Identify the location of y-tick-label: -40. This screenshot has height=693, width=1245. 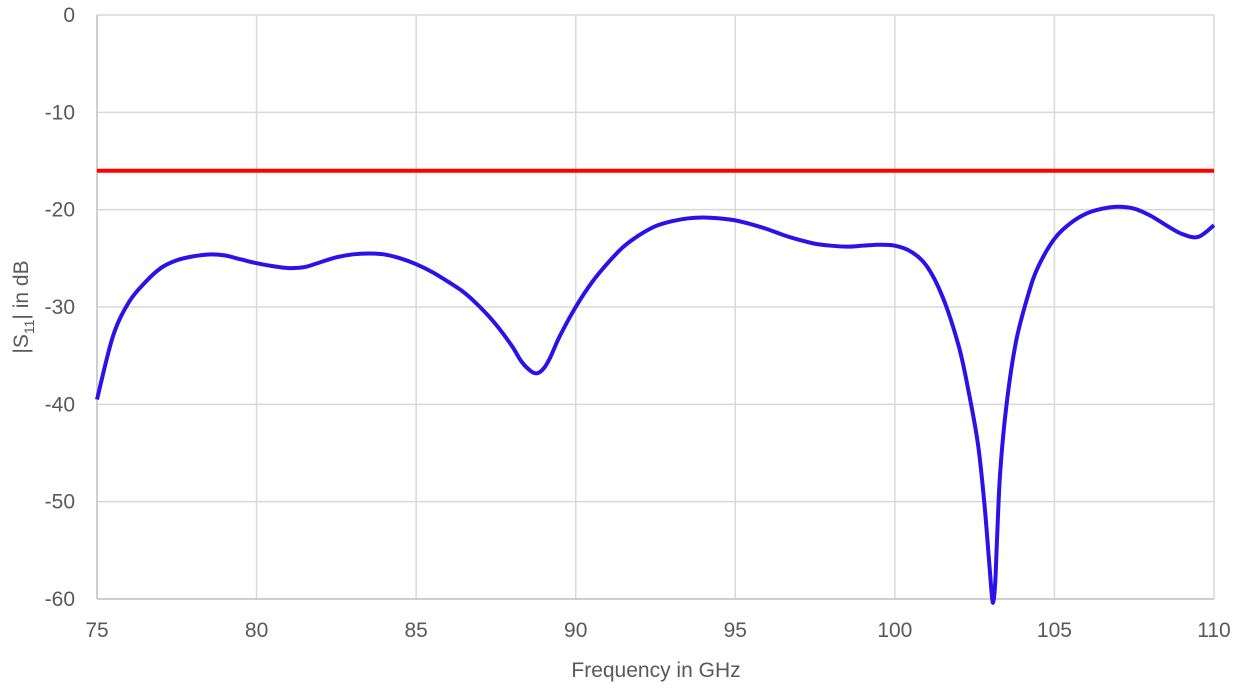
(60, 404).